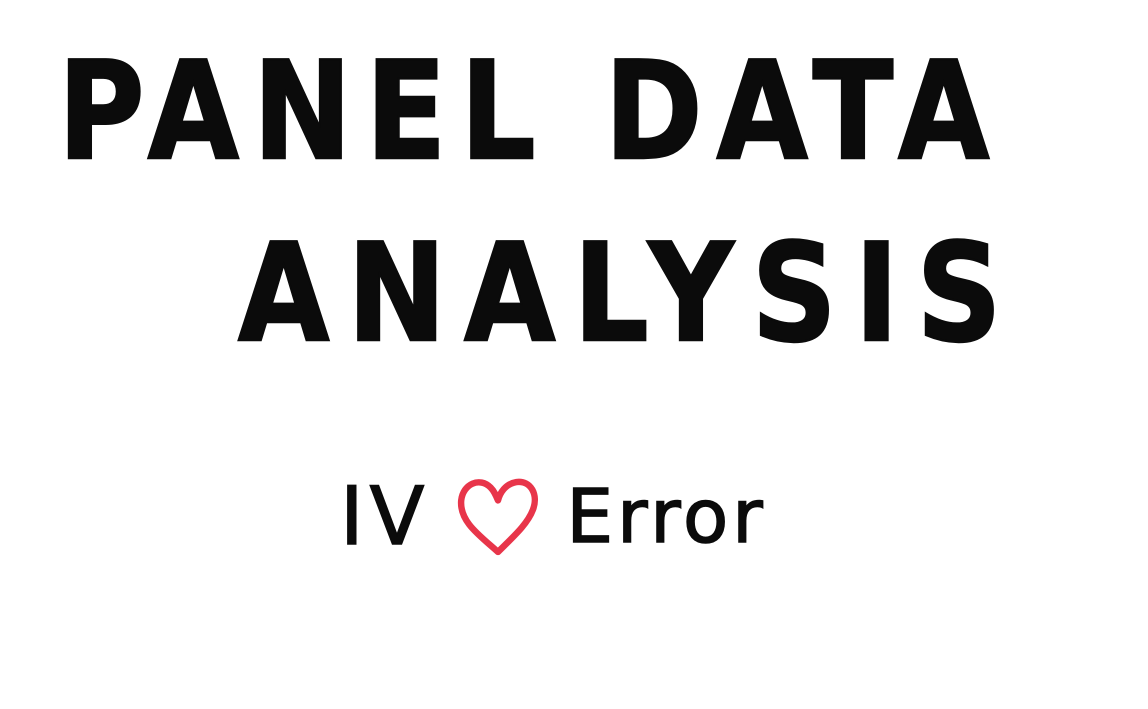 This screenshot has height=709, width=1148. Describe the element at coordinates (553, 517) in the screenshot. I see `subtitle-row: IV Error` at that location.